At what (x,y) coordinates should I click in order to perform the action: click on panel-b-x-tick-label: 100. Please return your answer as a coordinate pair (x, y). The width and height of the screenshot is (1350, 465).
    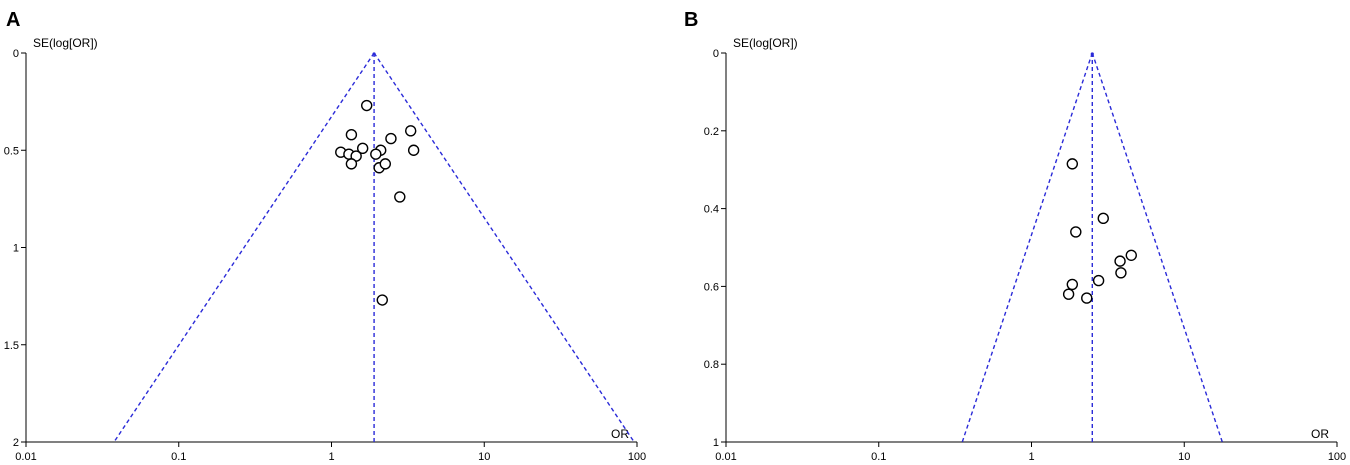
    Looking at the image, I should click on (1337, 457).